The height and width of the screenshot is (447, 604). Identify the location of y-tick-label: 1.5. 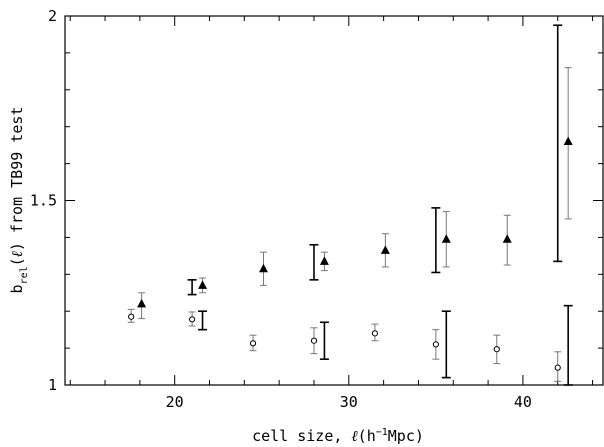
(43, 201).